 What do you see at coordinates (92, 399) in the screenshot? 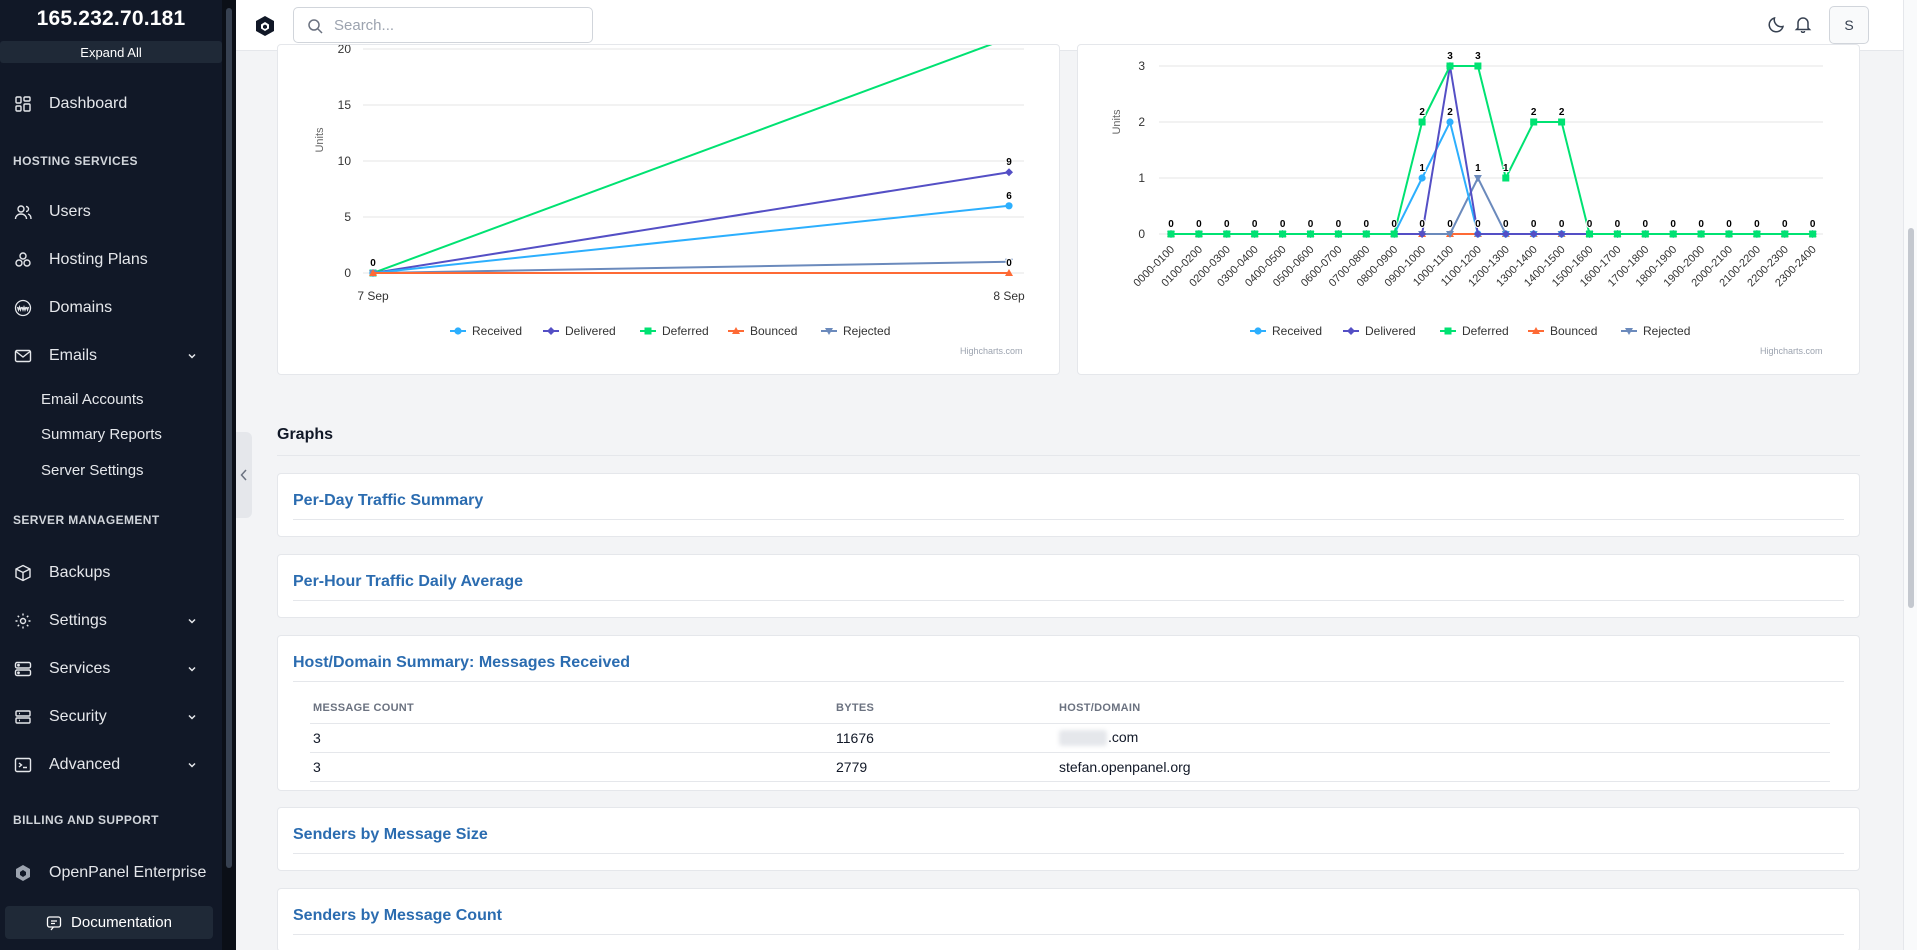
I see `sidebar-item-email-accounts: Email Accounts` at bounding box center [92, 399].